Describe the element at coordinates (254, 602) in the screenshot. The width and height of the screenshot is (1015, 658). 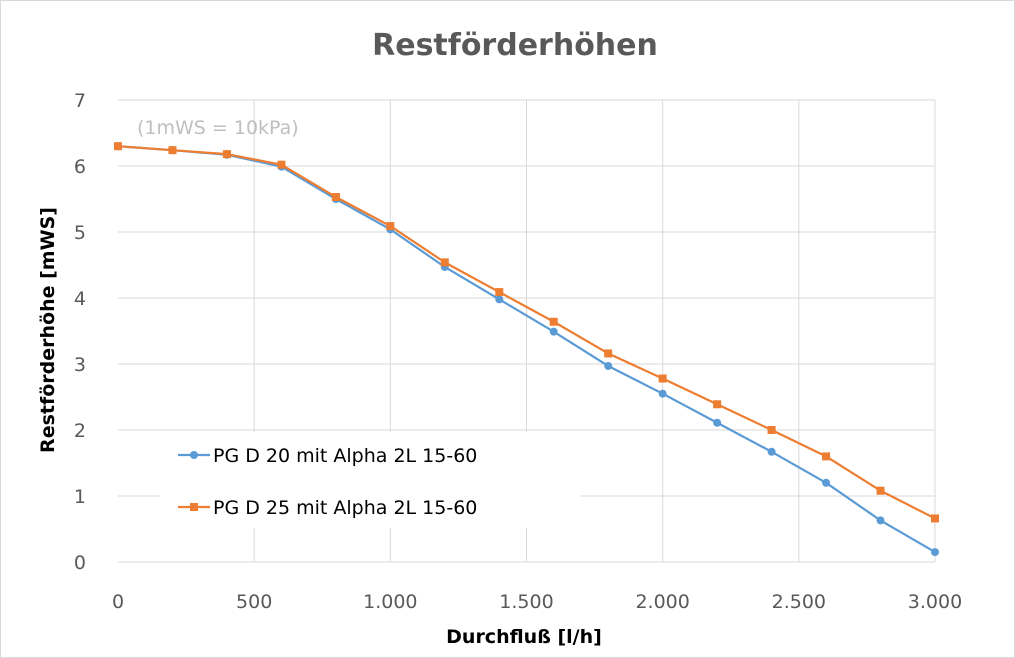
I see `x-tick-label: 500` at that location.